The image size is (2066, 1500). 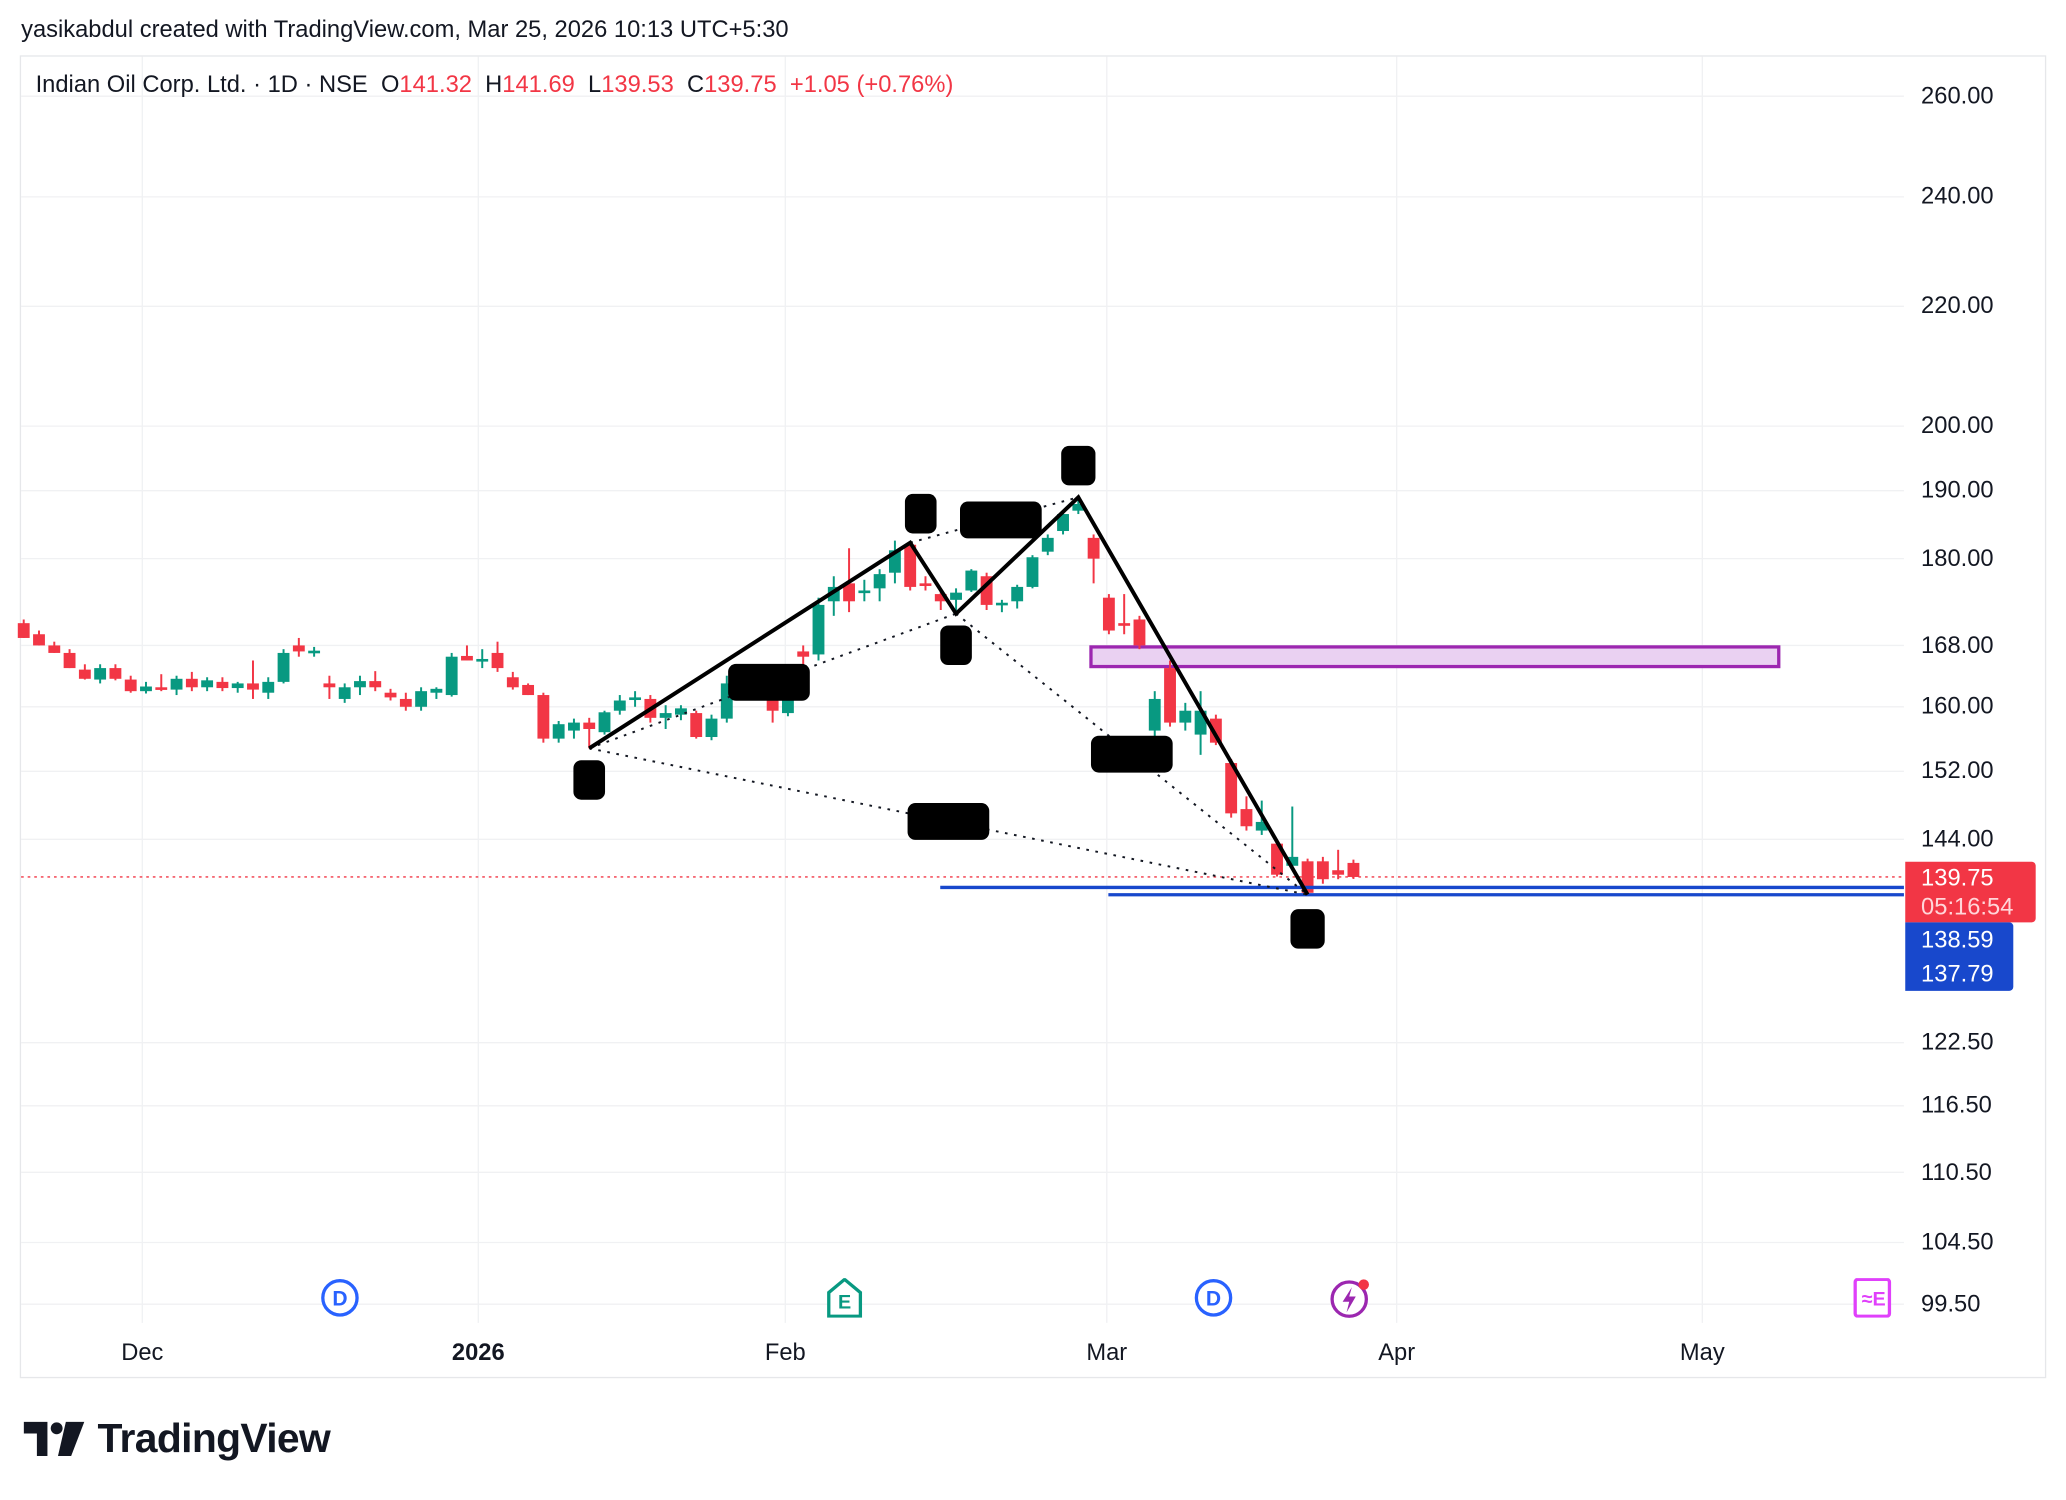 I want to click on earnings-letter: E, so click(x=844, y=1302).